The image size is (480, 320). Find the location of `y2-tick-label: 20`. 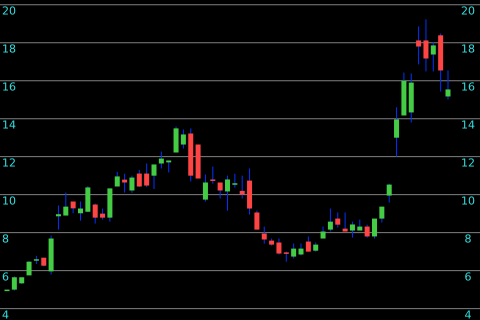

y2-tick-label: 20 is located at coordinates (468, 11).